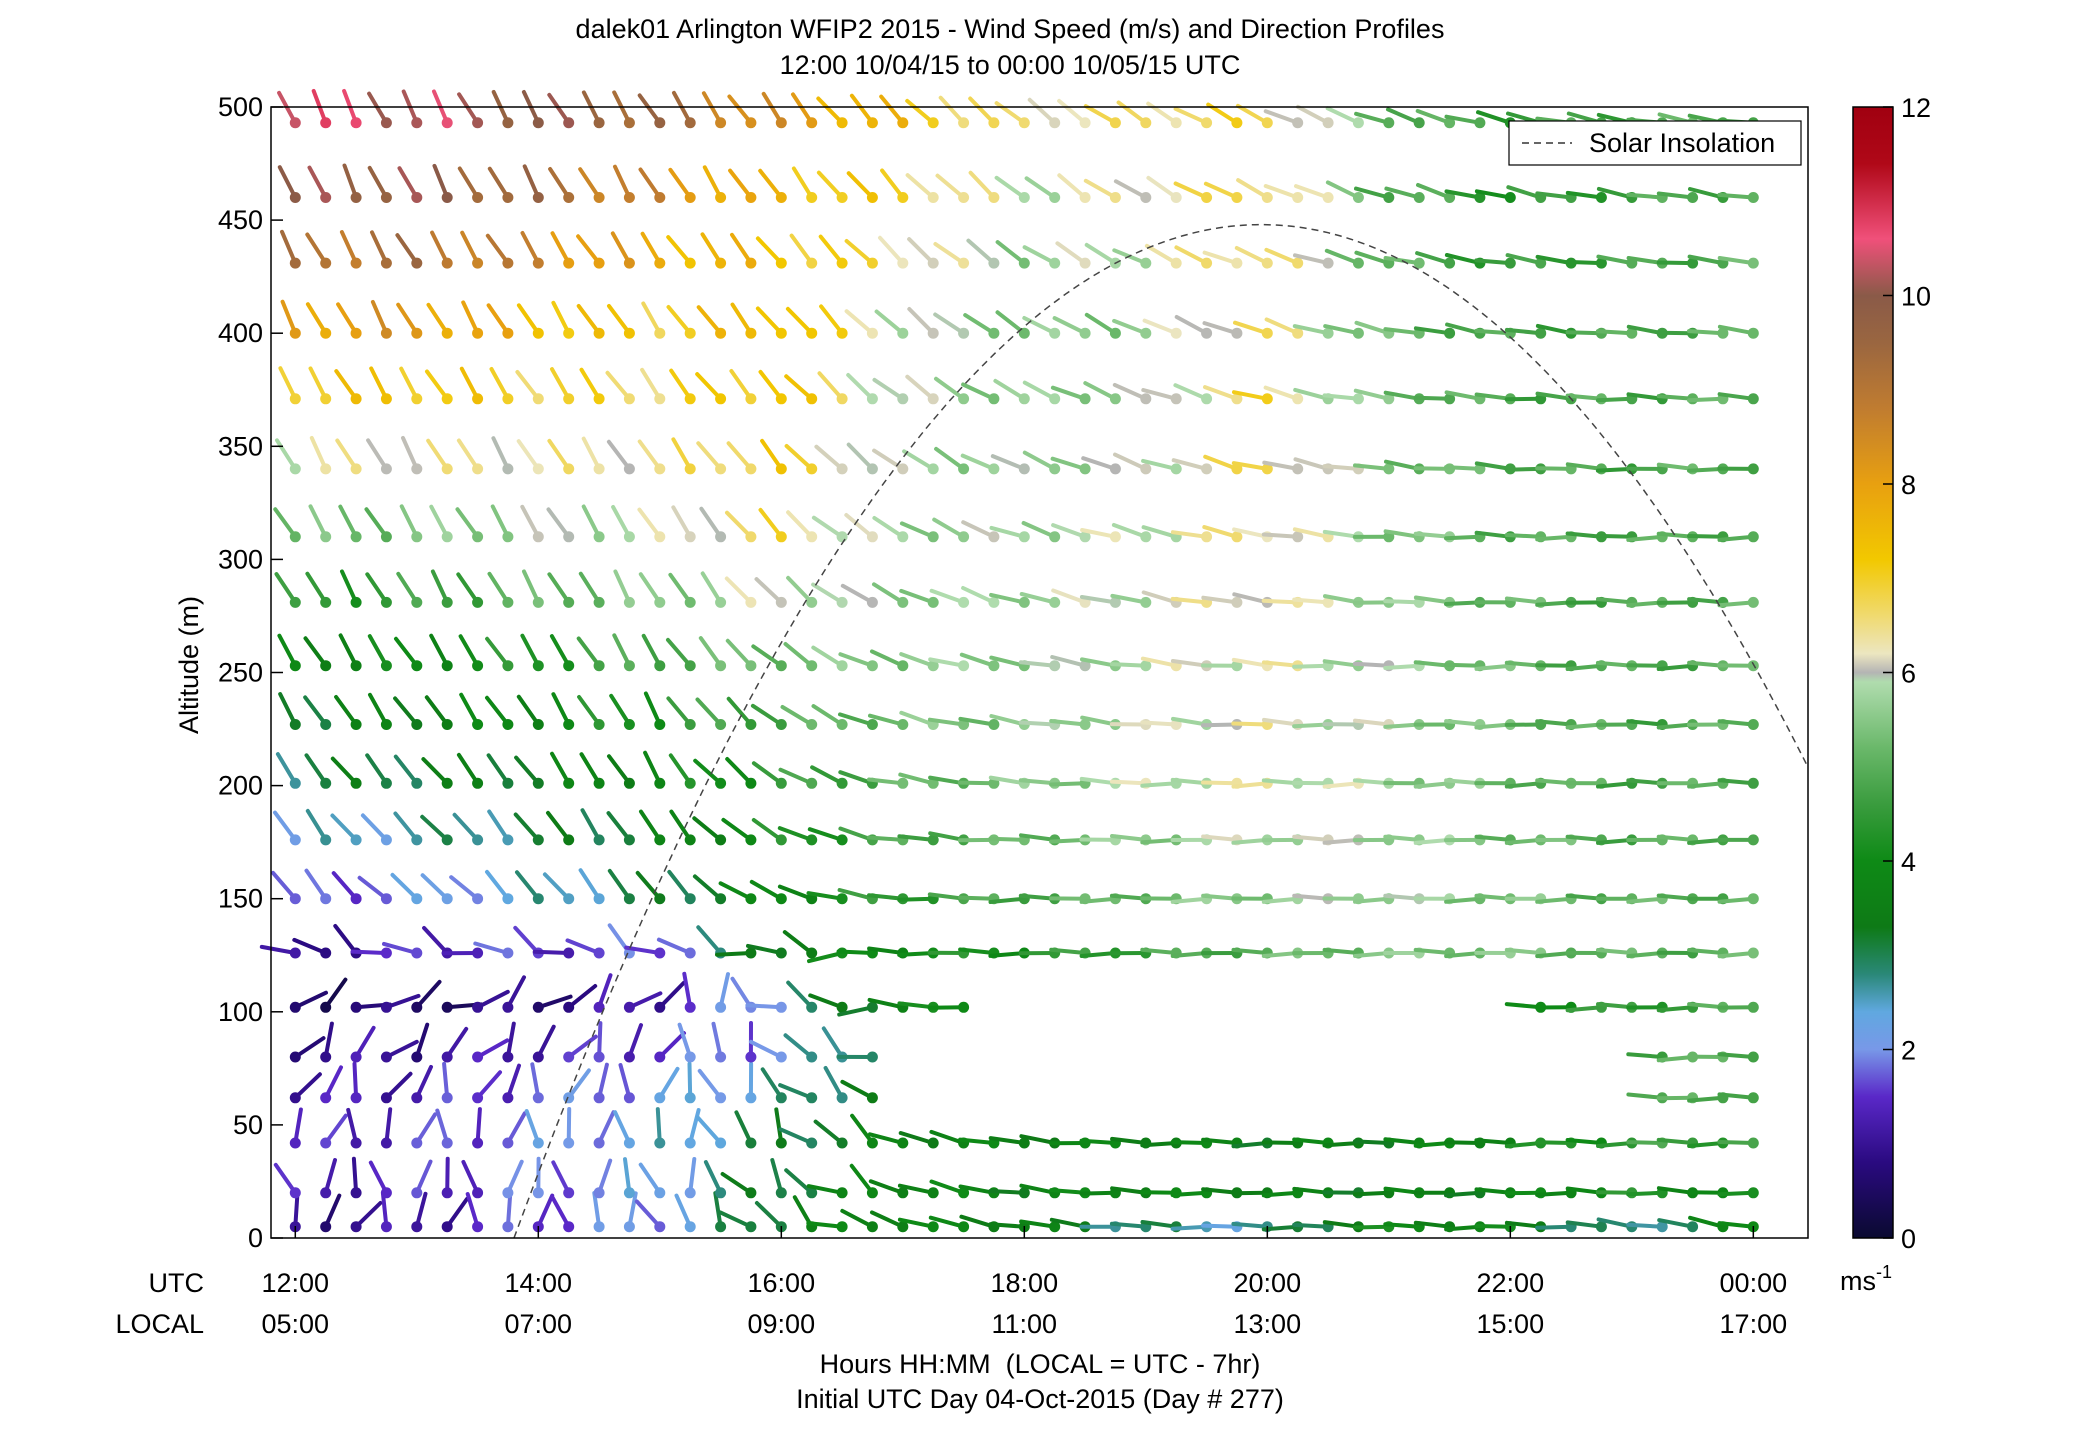  What do you see at coordinates (296, 1324) in the screenshot?
I see `x-tick-label-local: 05:00` at bounding box center [296, 1324].